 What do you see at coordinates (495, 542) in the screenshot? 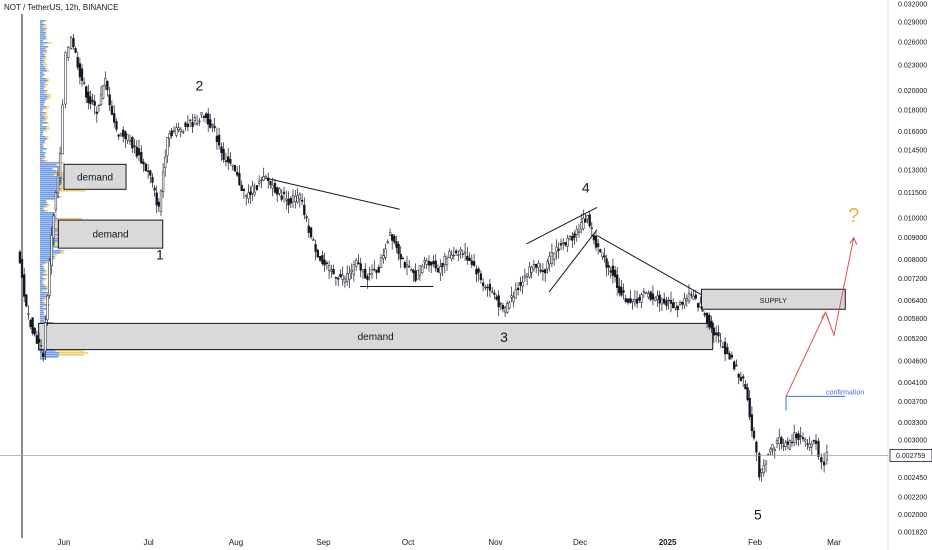
I see `x-tick-label: Nov` at bounding box center [495, 542].